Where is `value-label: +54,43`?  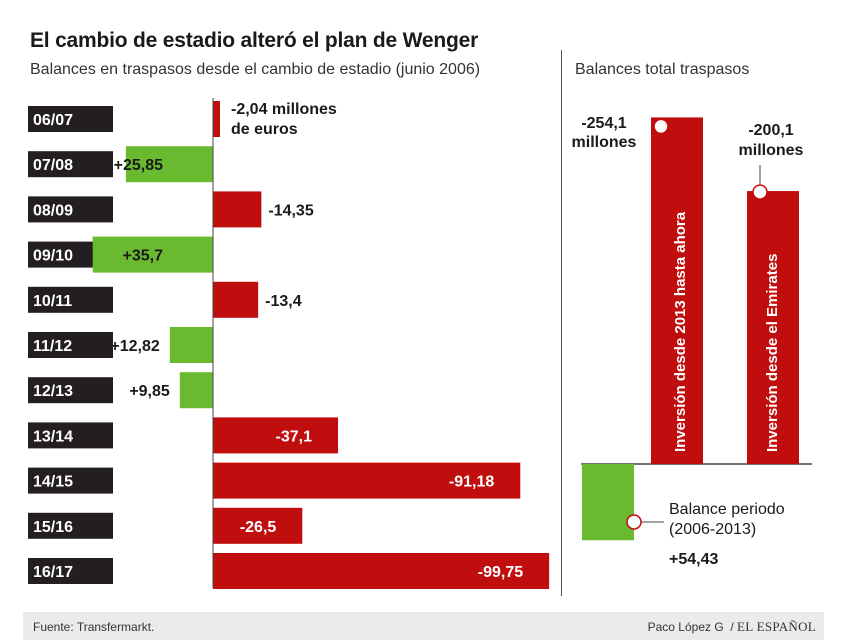
value-label: +54,43 is located at coordinates (693, 559).